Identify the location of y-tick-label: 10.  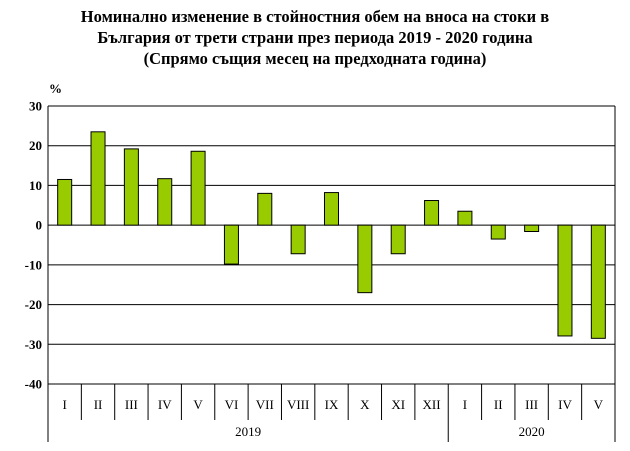
(35, 185).